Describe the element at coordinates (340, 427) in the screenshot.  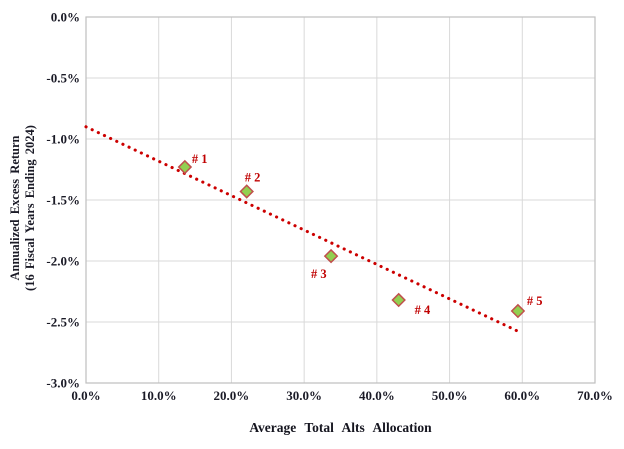
I see `x-axis-title: Average Total Alts Allocation` at that location.